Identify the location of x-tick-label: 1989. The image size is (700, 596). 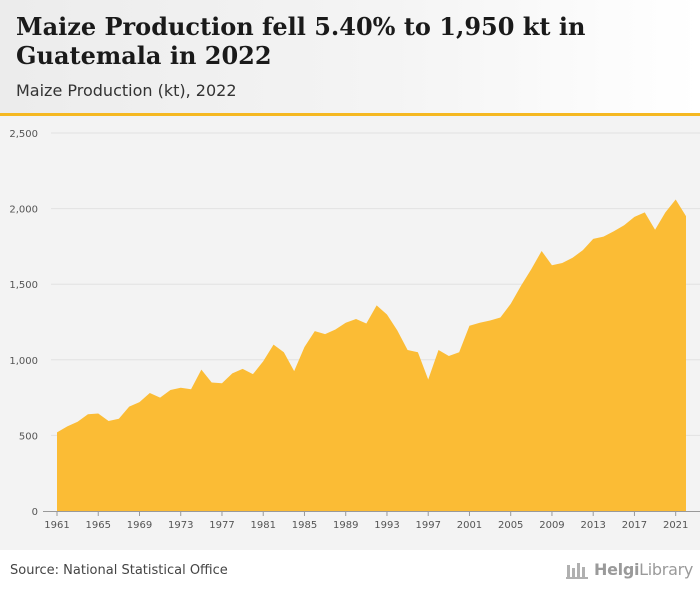
(345, 525).